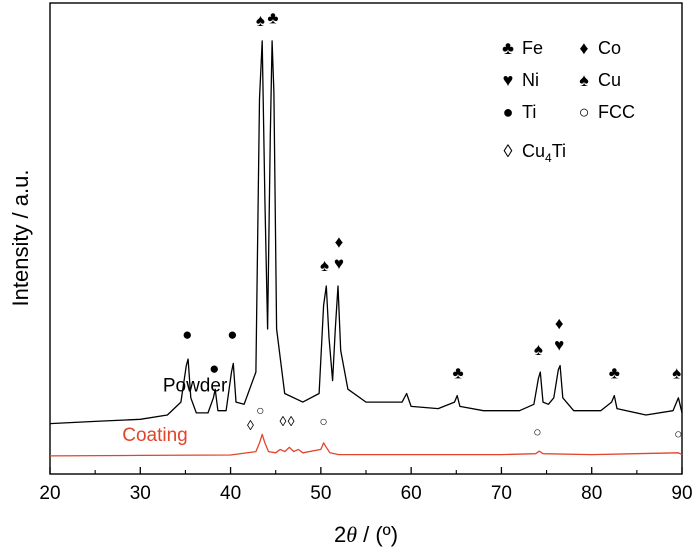  Describe the element at coordinates (609, 48) in the screenshot. I see `legend-label-co: Co` at that location.